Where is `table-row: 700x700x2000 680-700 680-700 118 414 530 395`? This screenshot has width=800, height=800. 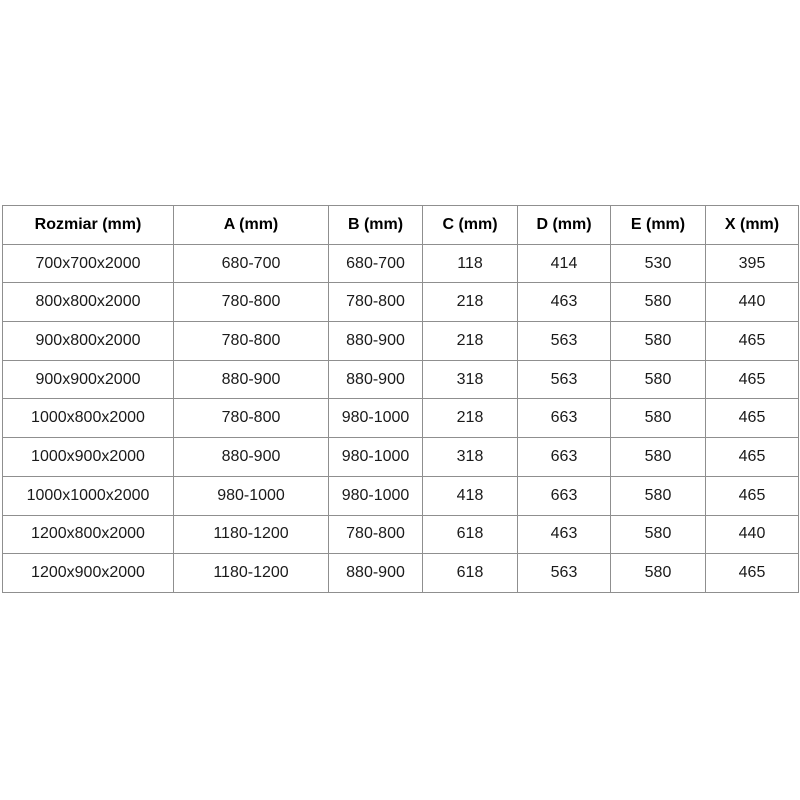
table-row: 700x700x2000 680-700 680-700 118 414 530 395 is located at coordinates (400, 263).